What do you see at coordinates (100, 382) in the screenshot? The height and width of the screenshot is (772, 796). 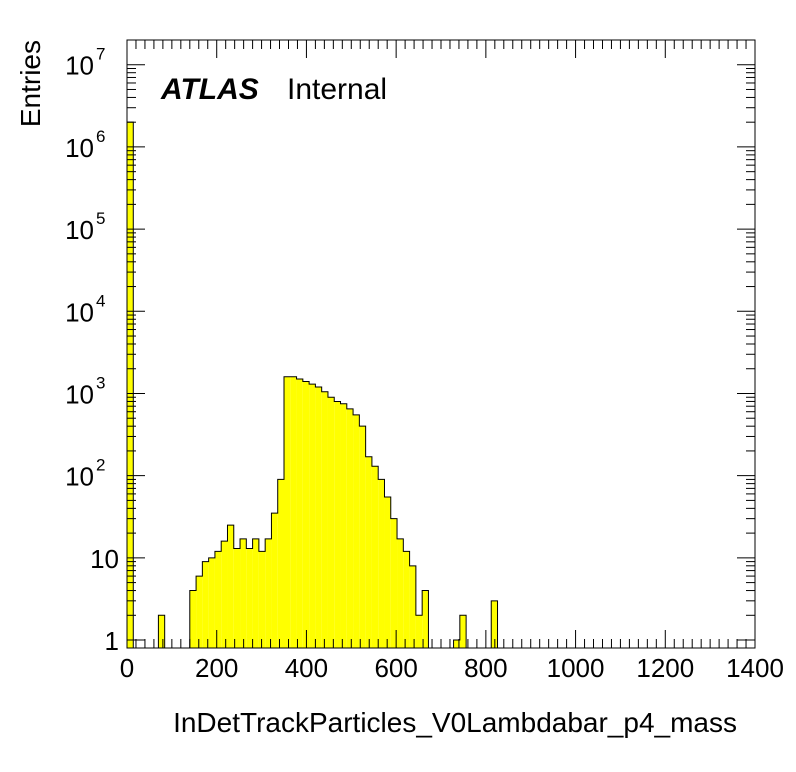 I see `y-tick-exponent: 3` at bounding box center [100, 382].